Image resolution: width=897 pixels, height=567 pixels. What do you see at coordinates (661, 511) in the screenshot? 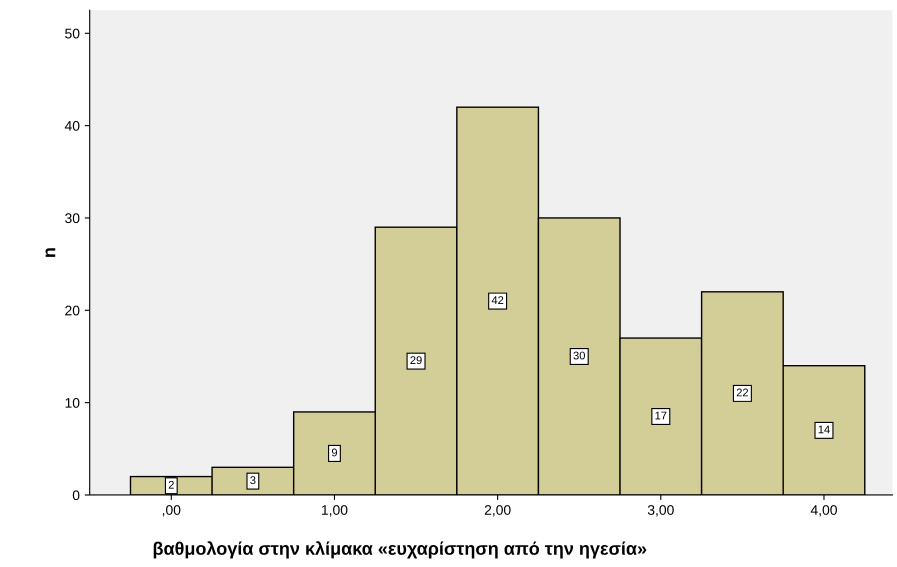
I see `x-tick-label: 3,00` at bounding box center [661, 511].